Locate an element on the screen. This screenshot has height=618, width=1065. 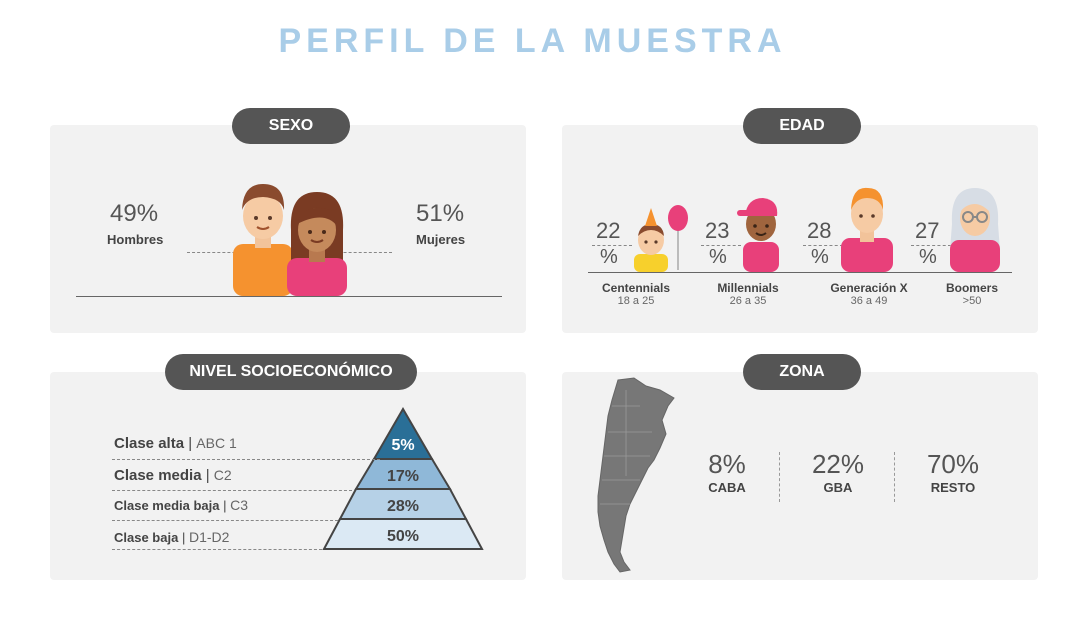
zone-item: 8% CABA is located at coordinates (727, 472).